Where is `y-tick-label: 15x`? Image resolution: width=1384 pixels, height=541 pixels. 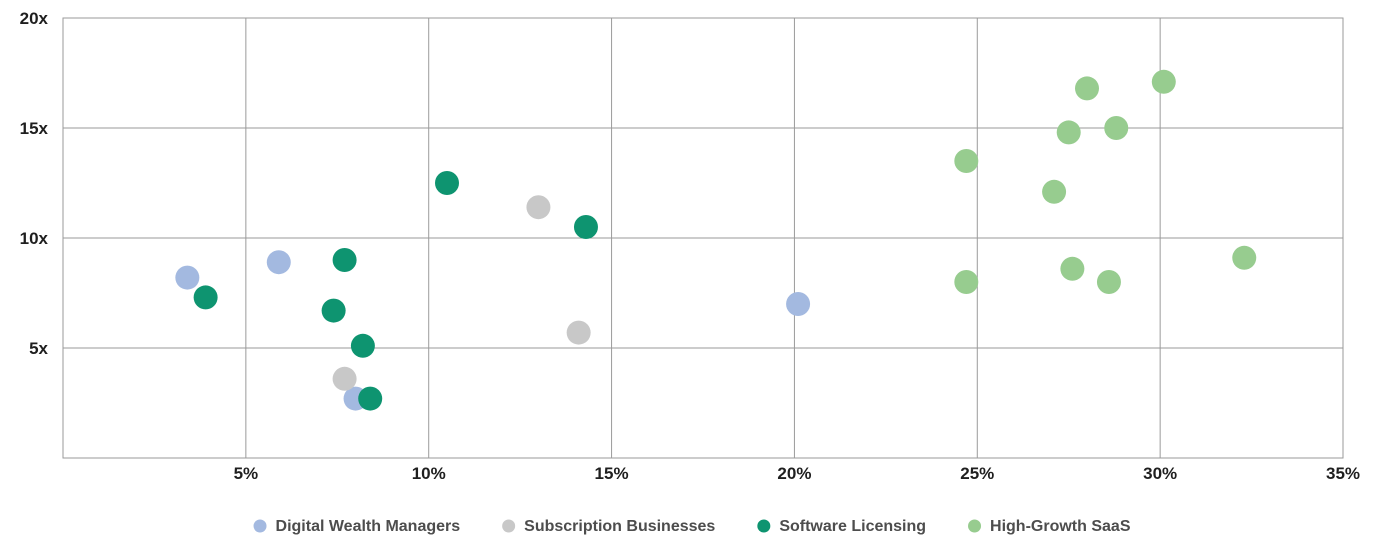
y-tick-label: 15x is located at coordinates (34, 128).